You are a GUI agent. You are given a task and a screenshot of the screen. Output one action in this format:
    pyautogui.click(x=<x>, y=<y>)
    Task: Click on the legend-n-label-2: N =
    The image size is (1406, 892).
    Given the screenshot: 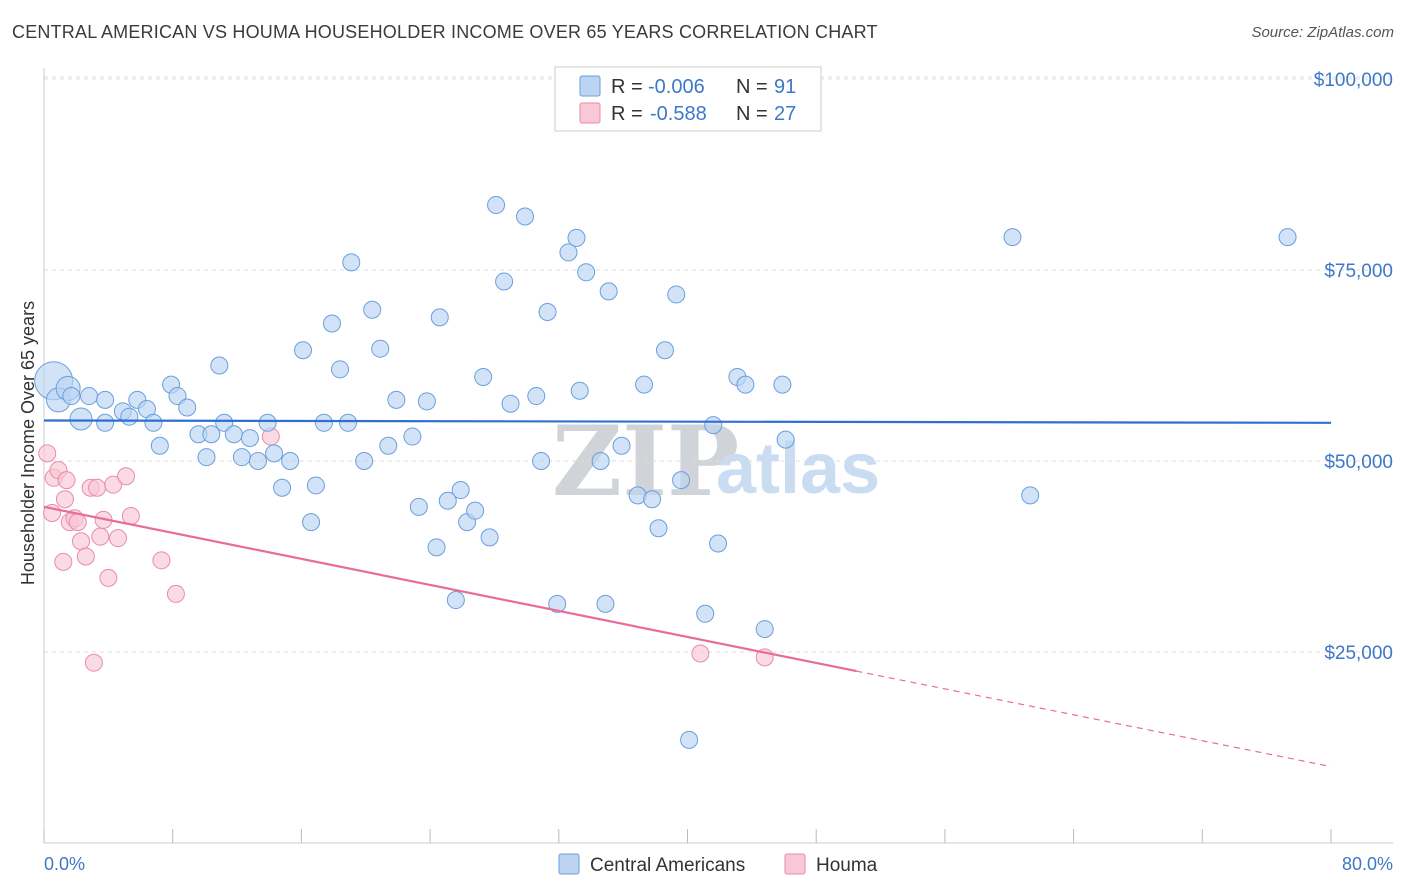 What is the action you would take?
    pyautogui.click(x=752, y=114)
    